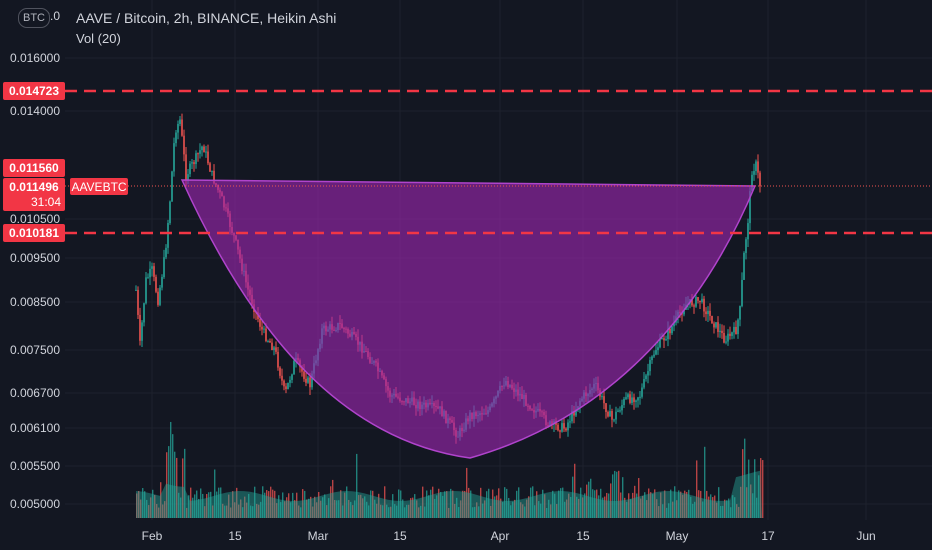 Image resolution: width=932 pixels, height=550 pixels. I want to click on bar-countdown-text: 31:04, so click(46, 202).